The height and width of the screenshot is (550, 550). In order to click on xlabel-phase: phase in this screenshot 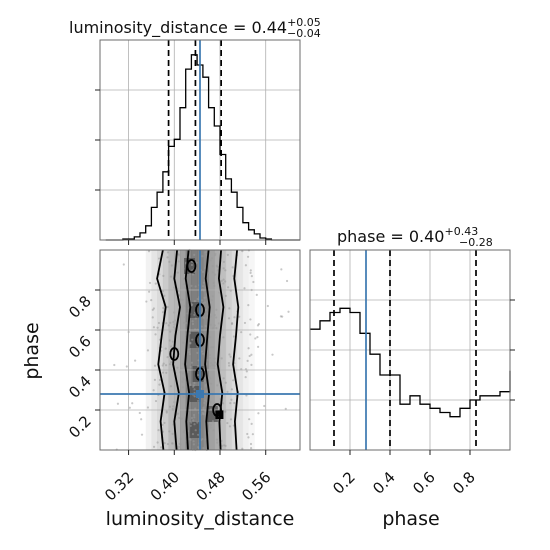, I will do `click(410, 519)`.